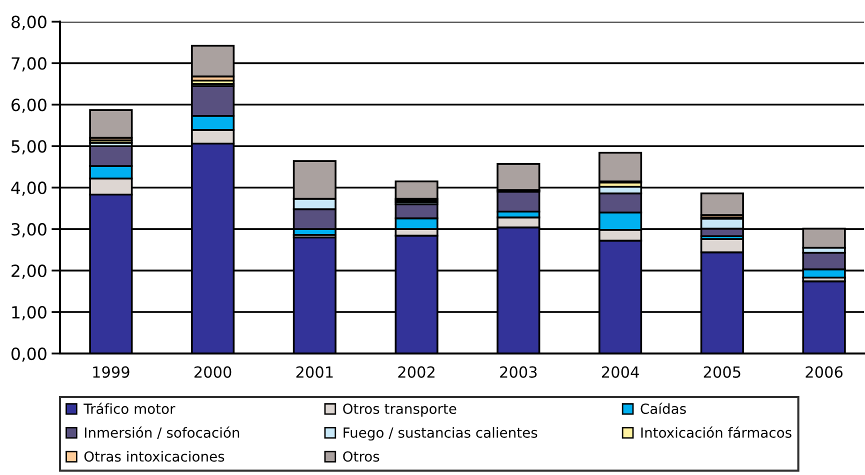 This screenshot has width=865, height=475. Describe the element at coordinates (154, 456) in the screenshot. I see `legend-label: Otras intoxicaciones` at that location.